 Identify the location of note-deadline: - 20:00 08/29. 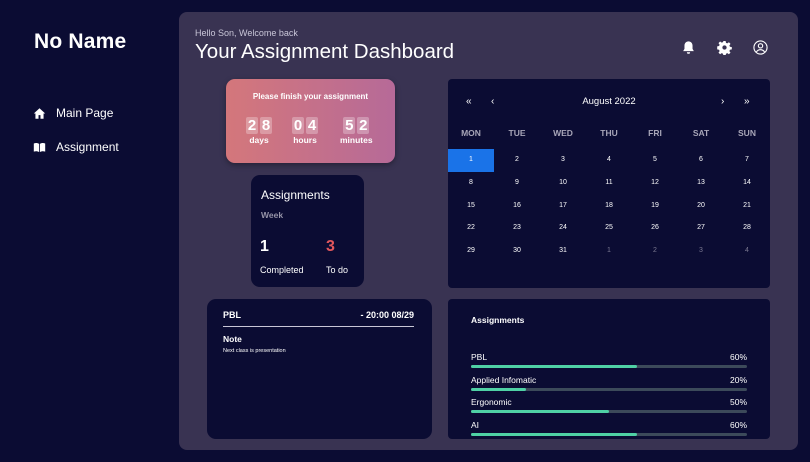
(387, 315).